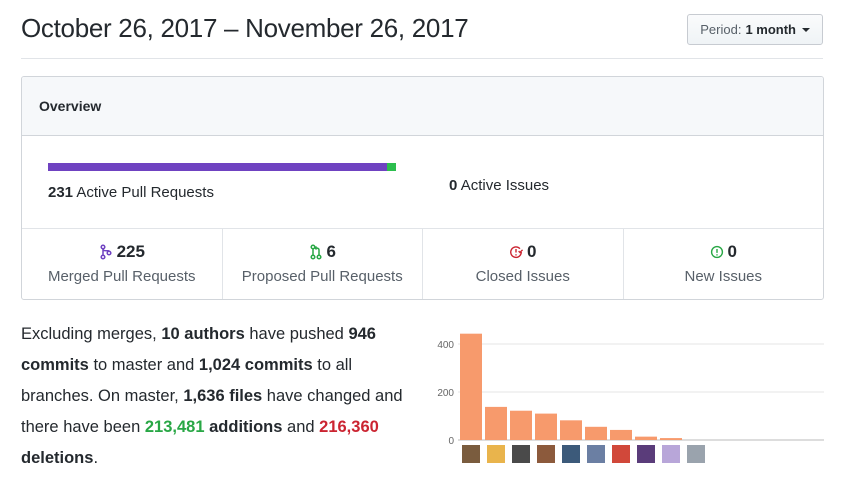 The height and width of the screenshot is (482, 844). I want to click on summary-text: ., so click(96, 458).